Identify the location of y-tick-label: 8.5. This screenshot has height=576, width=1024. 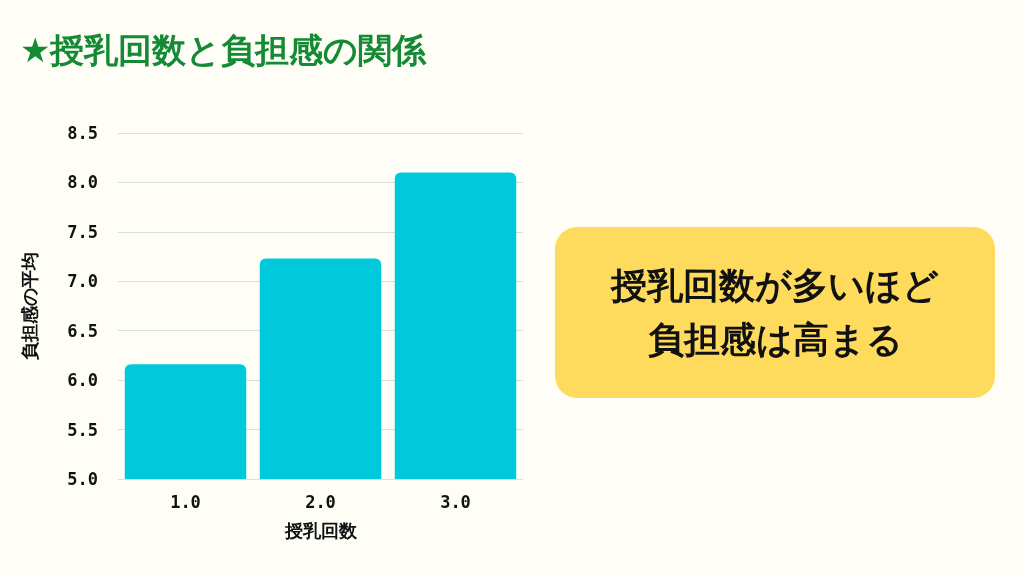
(82, 133).